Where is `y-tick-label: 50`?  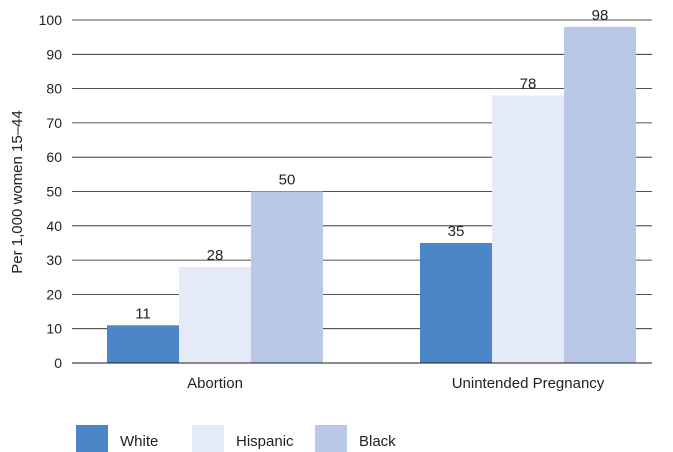
y-tick-label: 50 is located at coordinates (54, 192).